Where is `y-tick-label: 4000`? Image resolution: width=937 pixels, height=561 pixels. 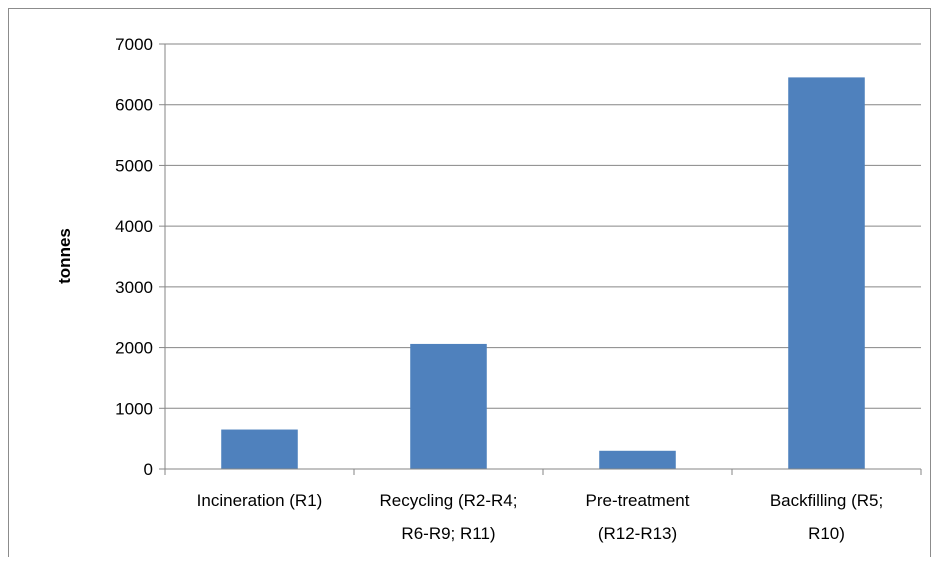
y-tick-label: 4000 is located at coordinates (134, 226).